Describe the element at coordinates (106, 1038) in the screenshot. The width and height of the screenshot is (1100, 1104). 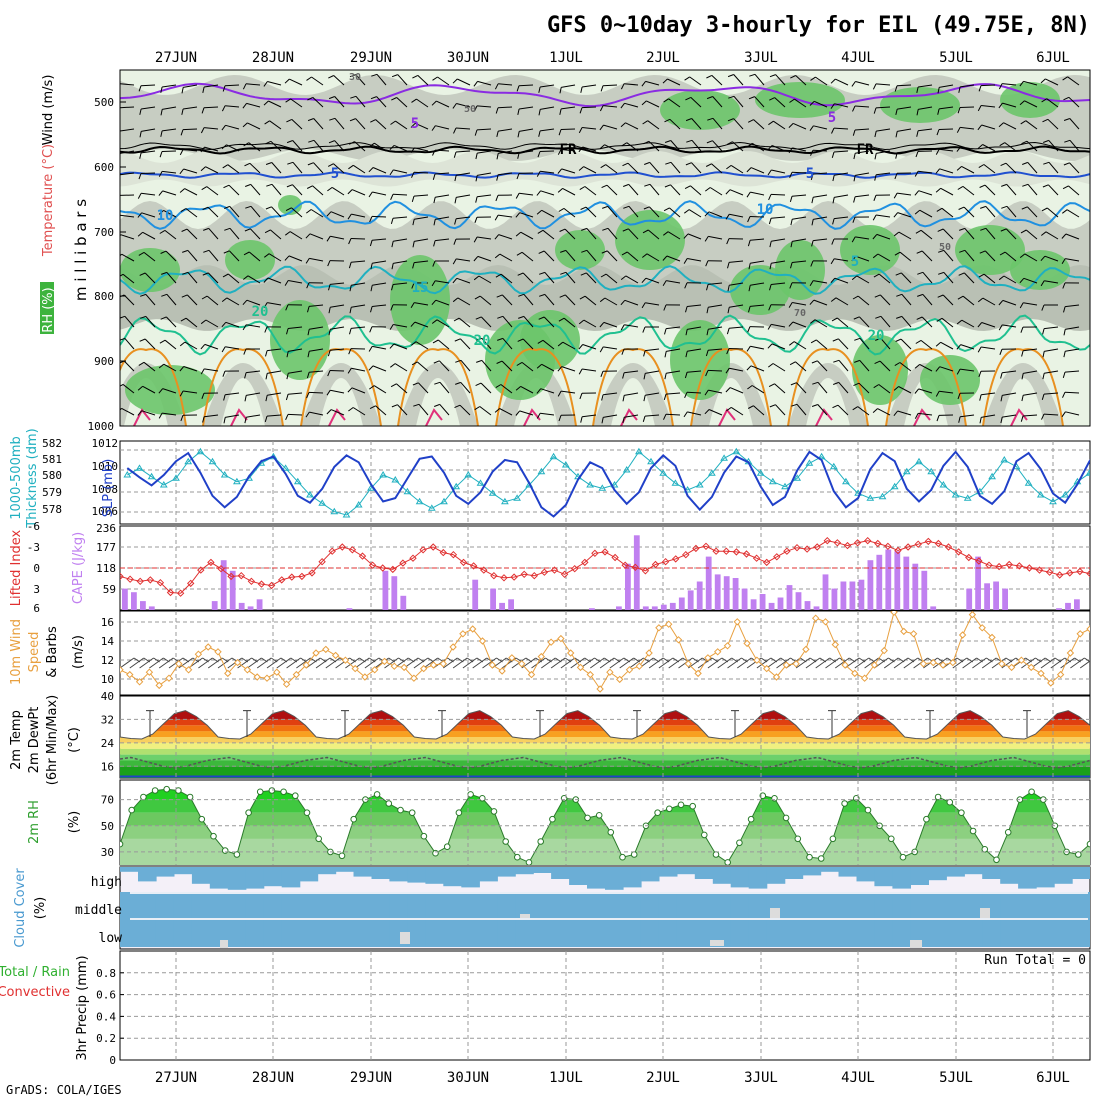
I see `precip-tick-label: 0.2` at that location.